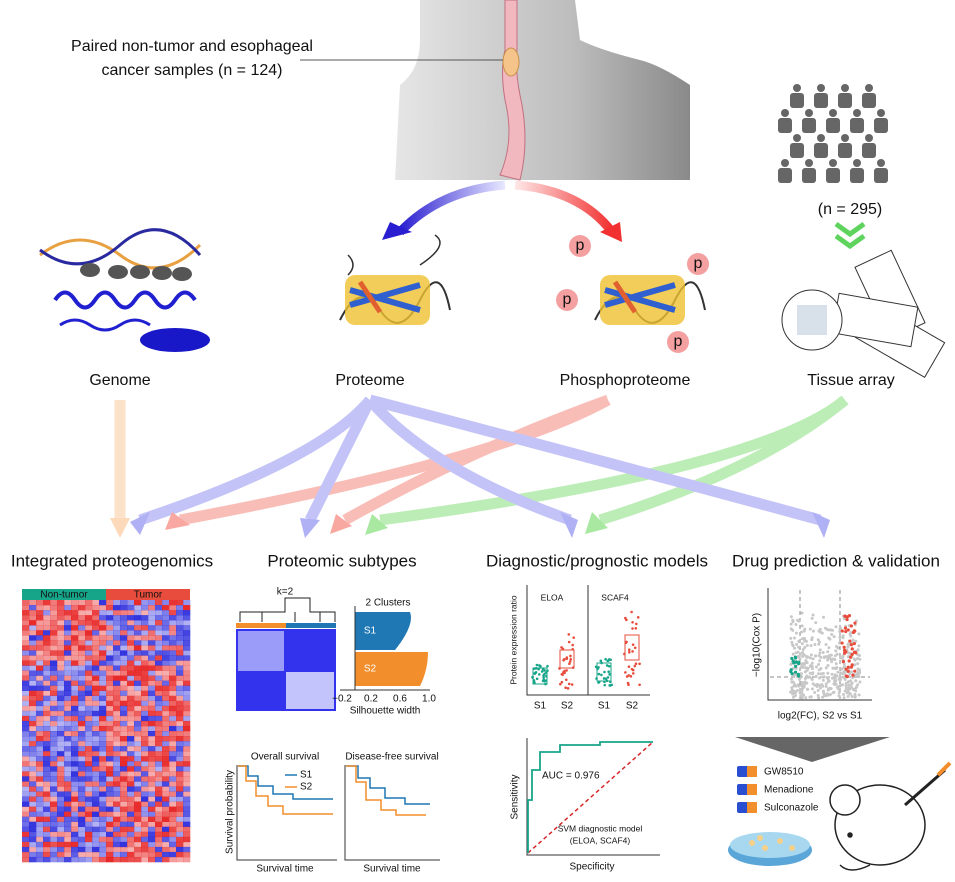  I want to click on group-label: Tumor, so click(148, 595).